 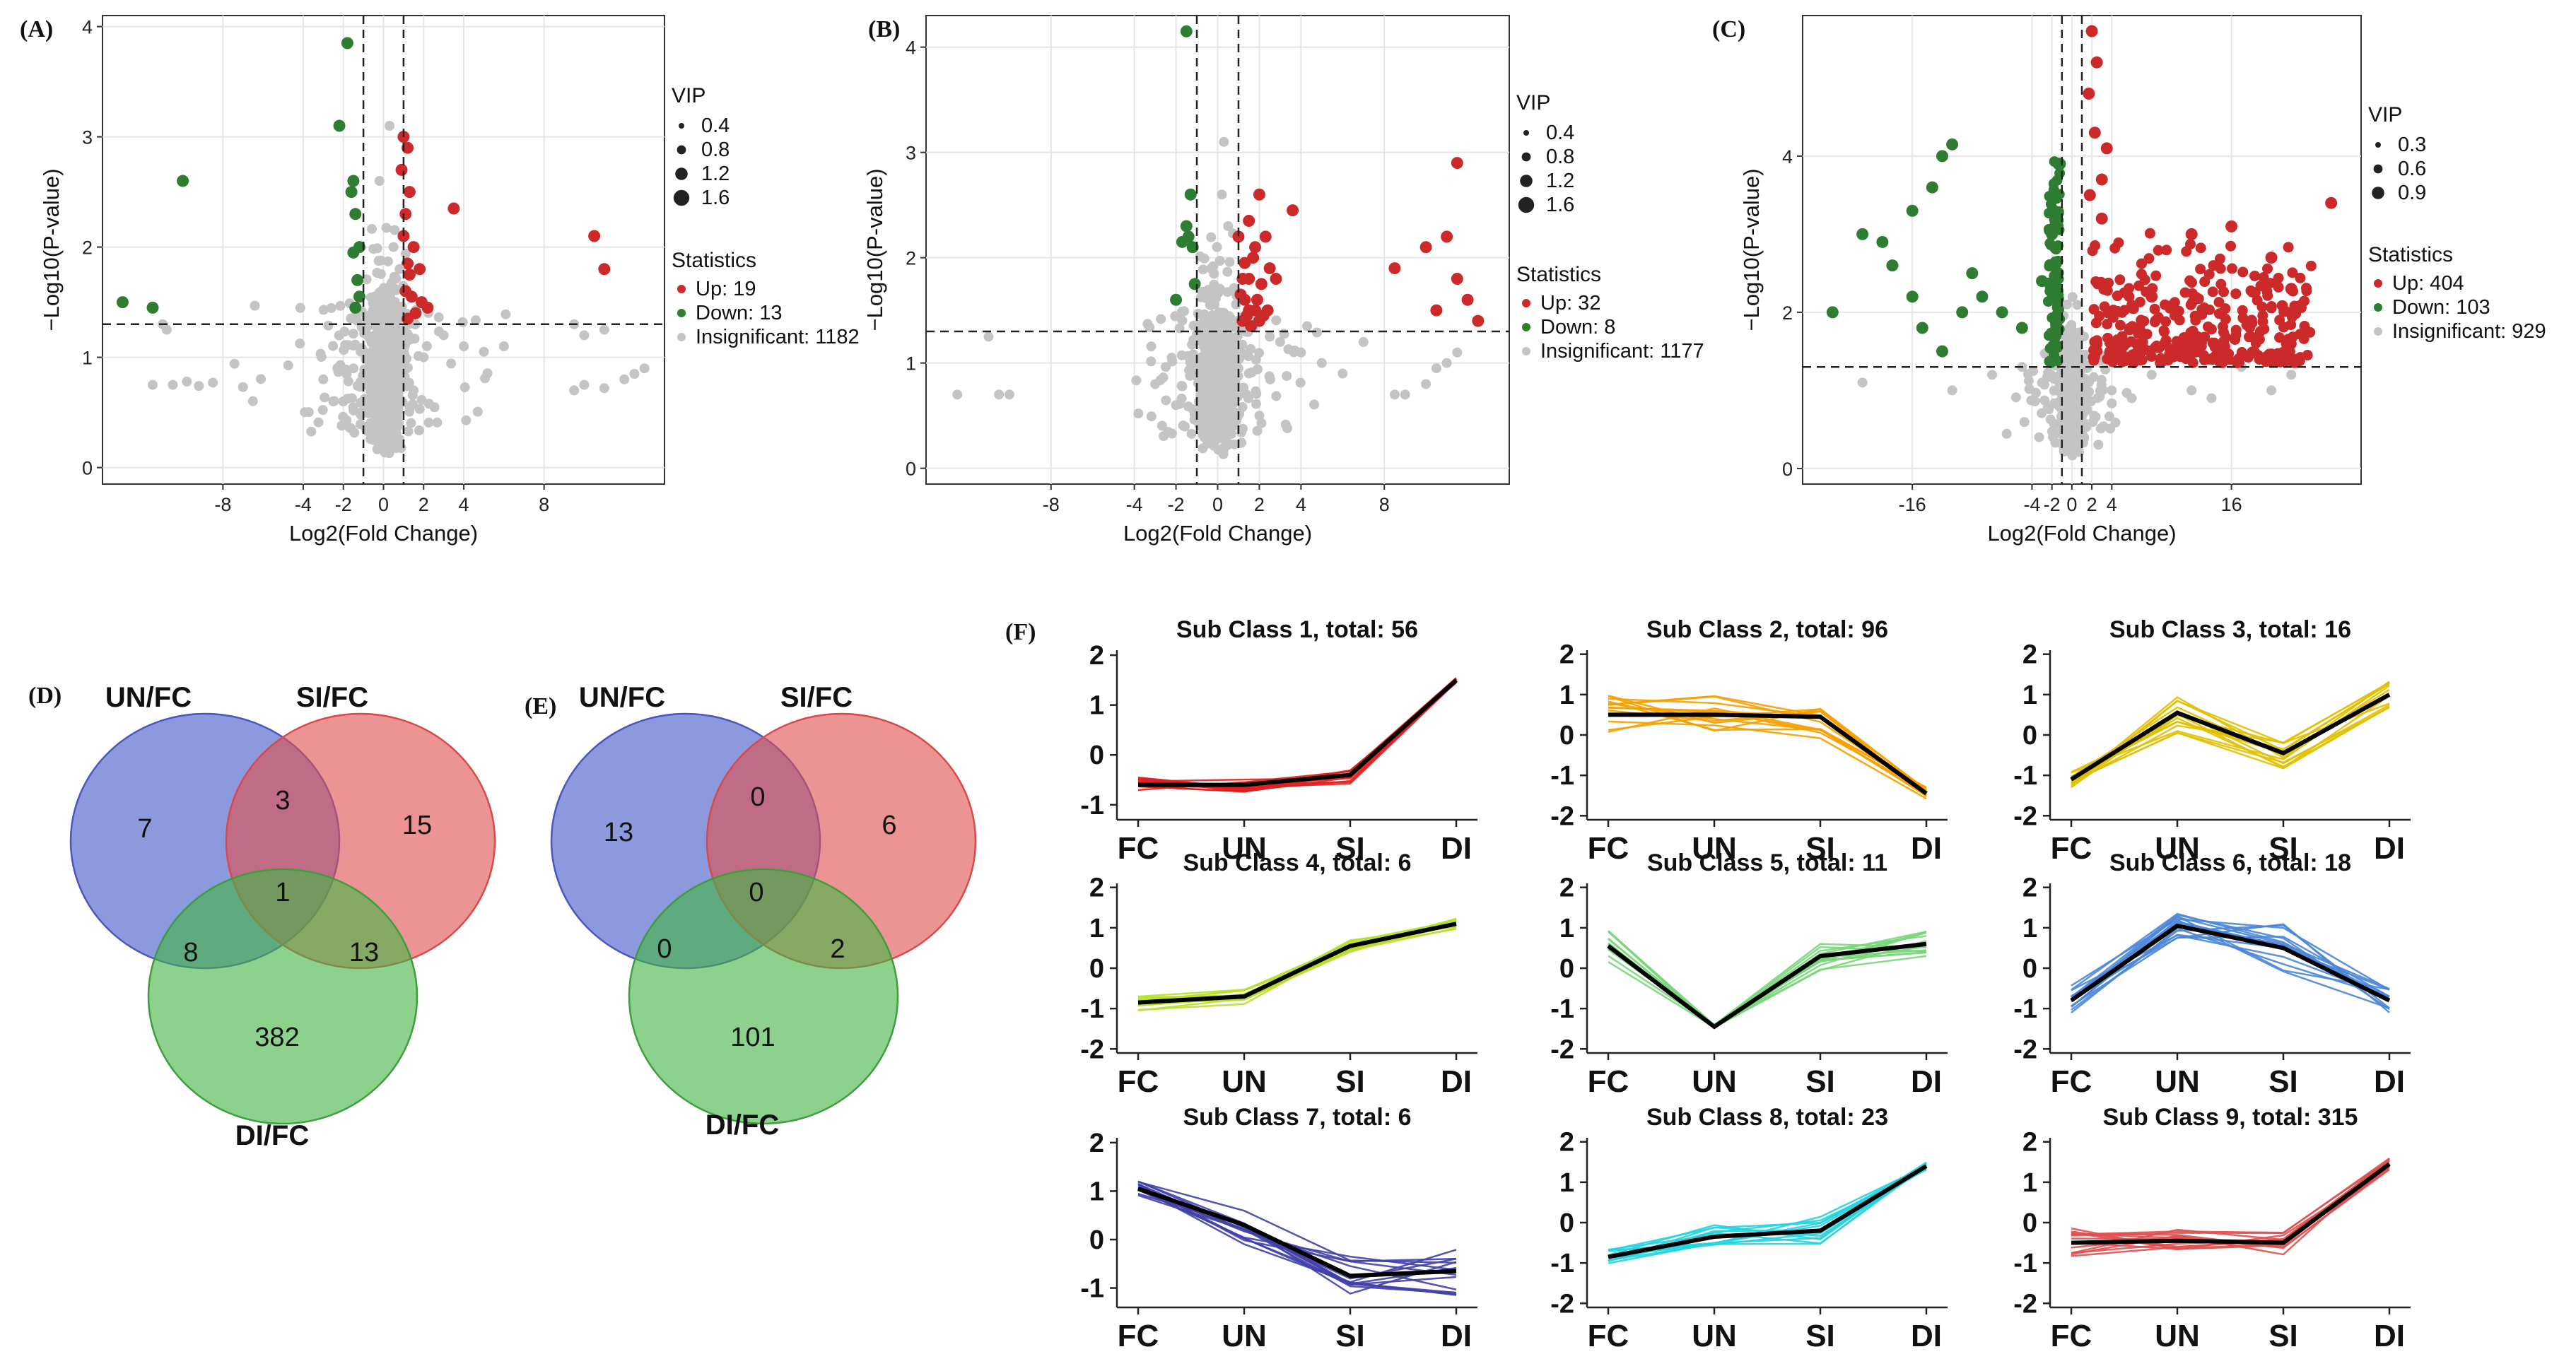 I want to click on venn-region-count: 13, so click(x=618, y=833).